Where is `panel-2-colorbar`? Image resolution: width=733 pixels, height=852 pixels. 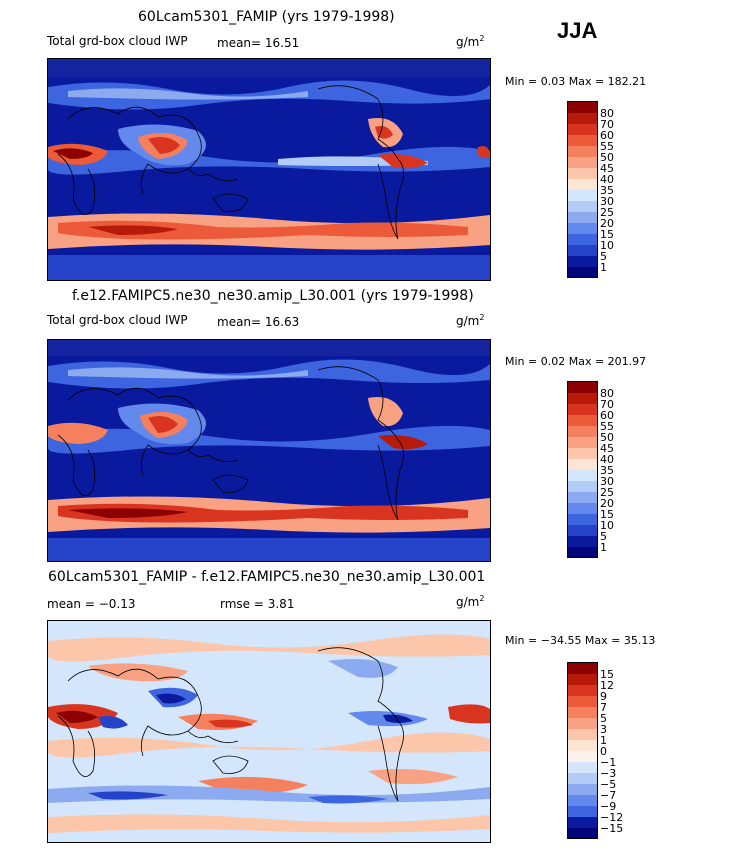
panel-2-colorbar is located at coordinates (582, 469).